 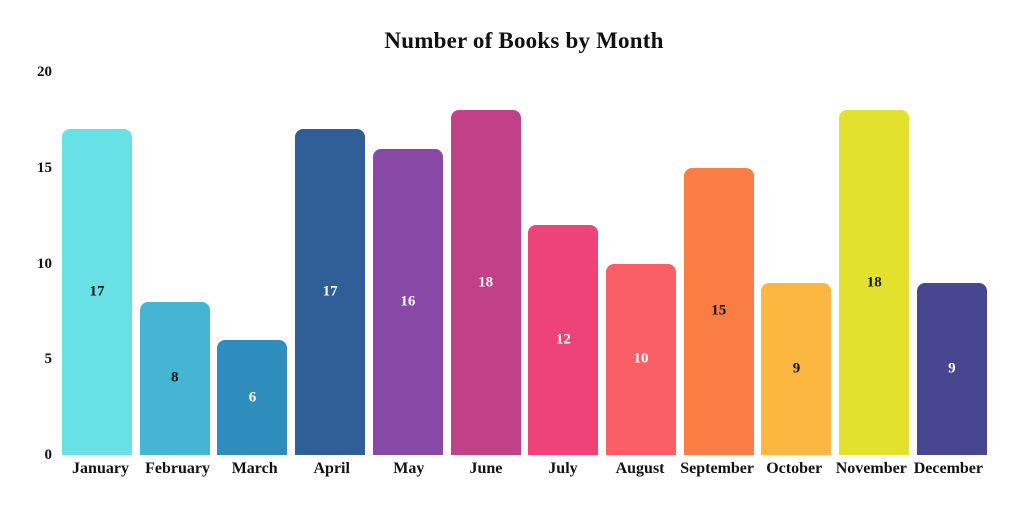 I want to click on x-axis-month-label: April, so click(x=331, y=468).